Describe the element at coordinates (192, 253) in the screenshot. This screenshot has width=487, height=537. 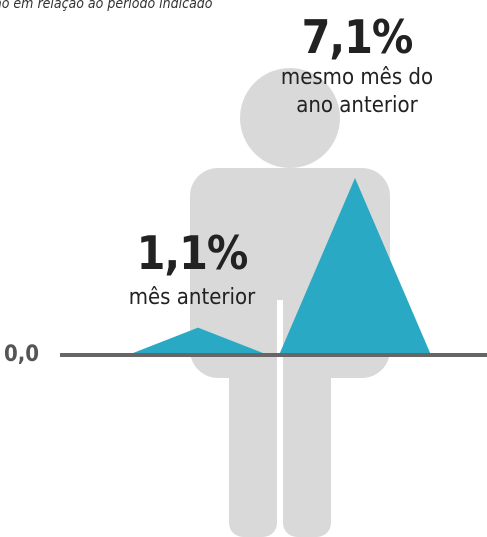
I see `value-label: 1,1%` at that location.